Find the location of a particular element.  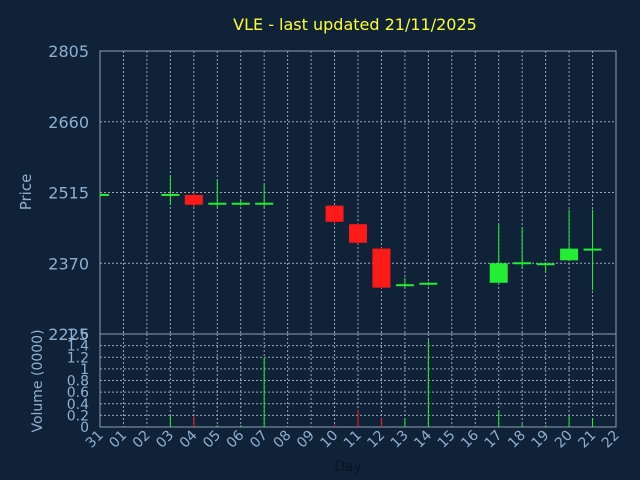

price-tick-label: 2225 is located at coordinates (68, 334).